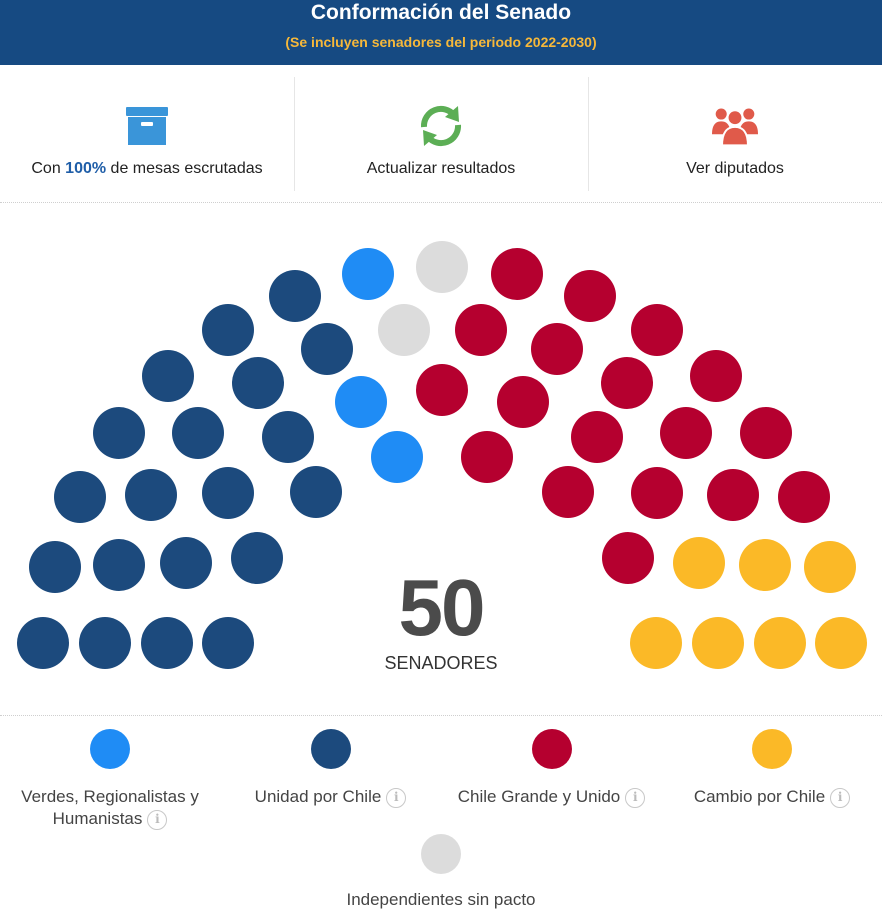  I want to click on legend-item-independientes: Independientes sin pacto, so click(441, 872).